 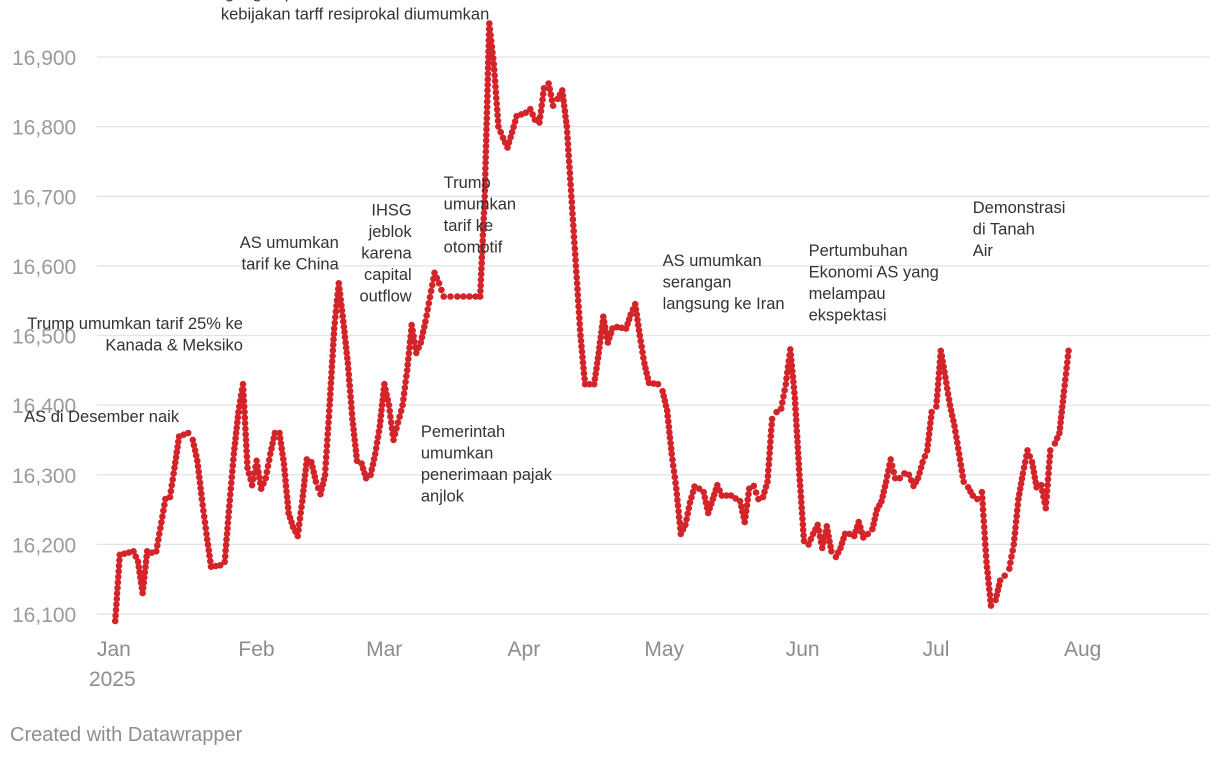 I want to click on x-axis-labels: Jan 2025 Feb Mar Apr May Jun Jul Aug, so click(x=595, y=664).